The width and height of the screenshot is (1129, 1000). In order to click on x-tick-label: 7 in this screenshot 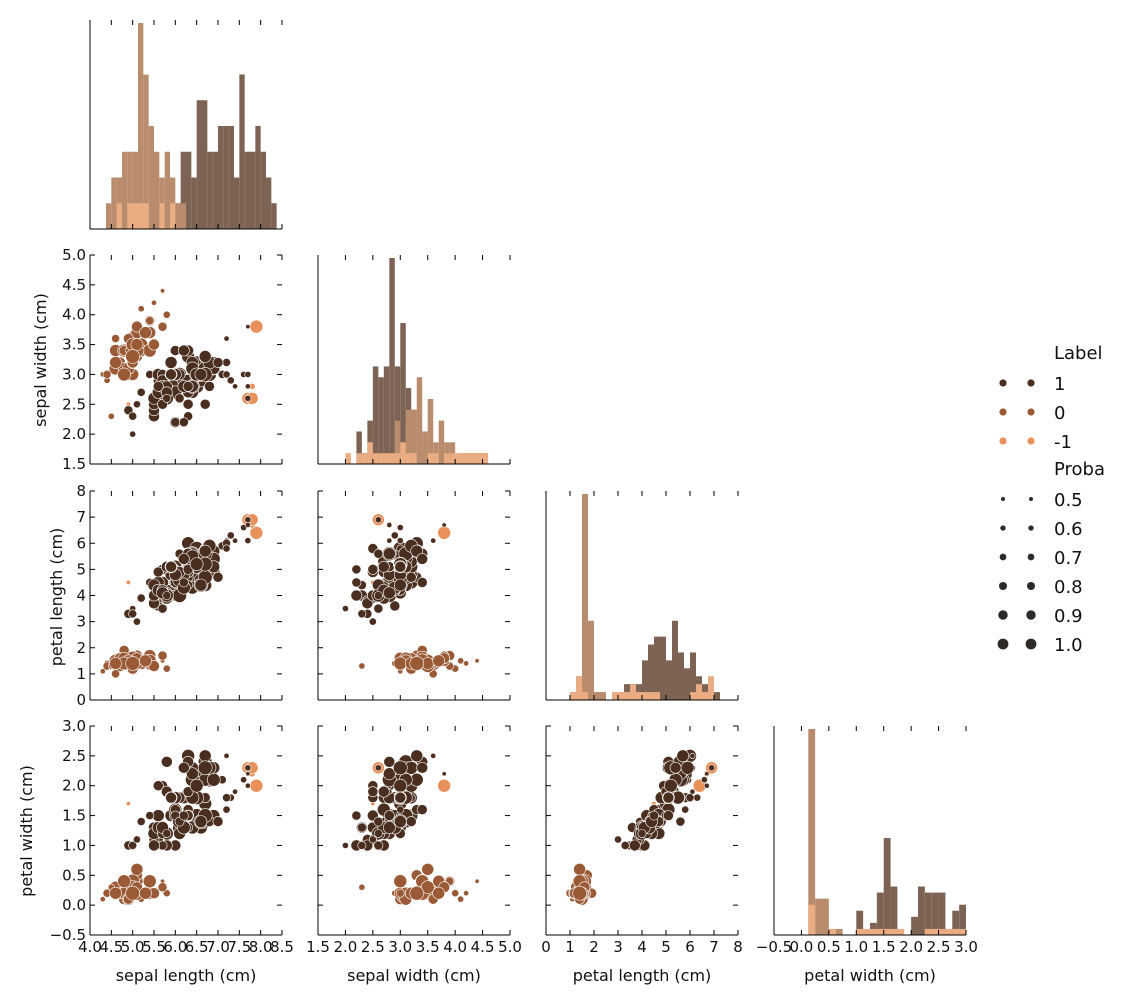, I will do `click(714, 947)`.